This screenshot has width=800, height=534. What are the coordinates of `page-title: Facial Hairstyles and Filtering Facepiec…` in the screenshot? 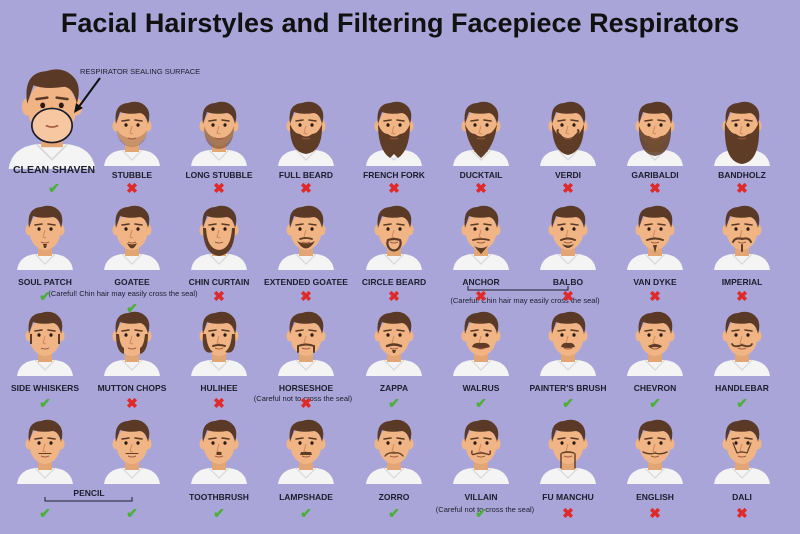 It's located at (400, 23).